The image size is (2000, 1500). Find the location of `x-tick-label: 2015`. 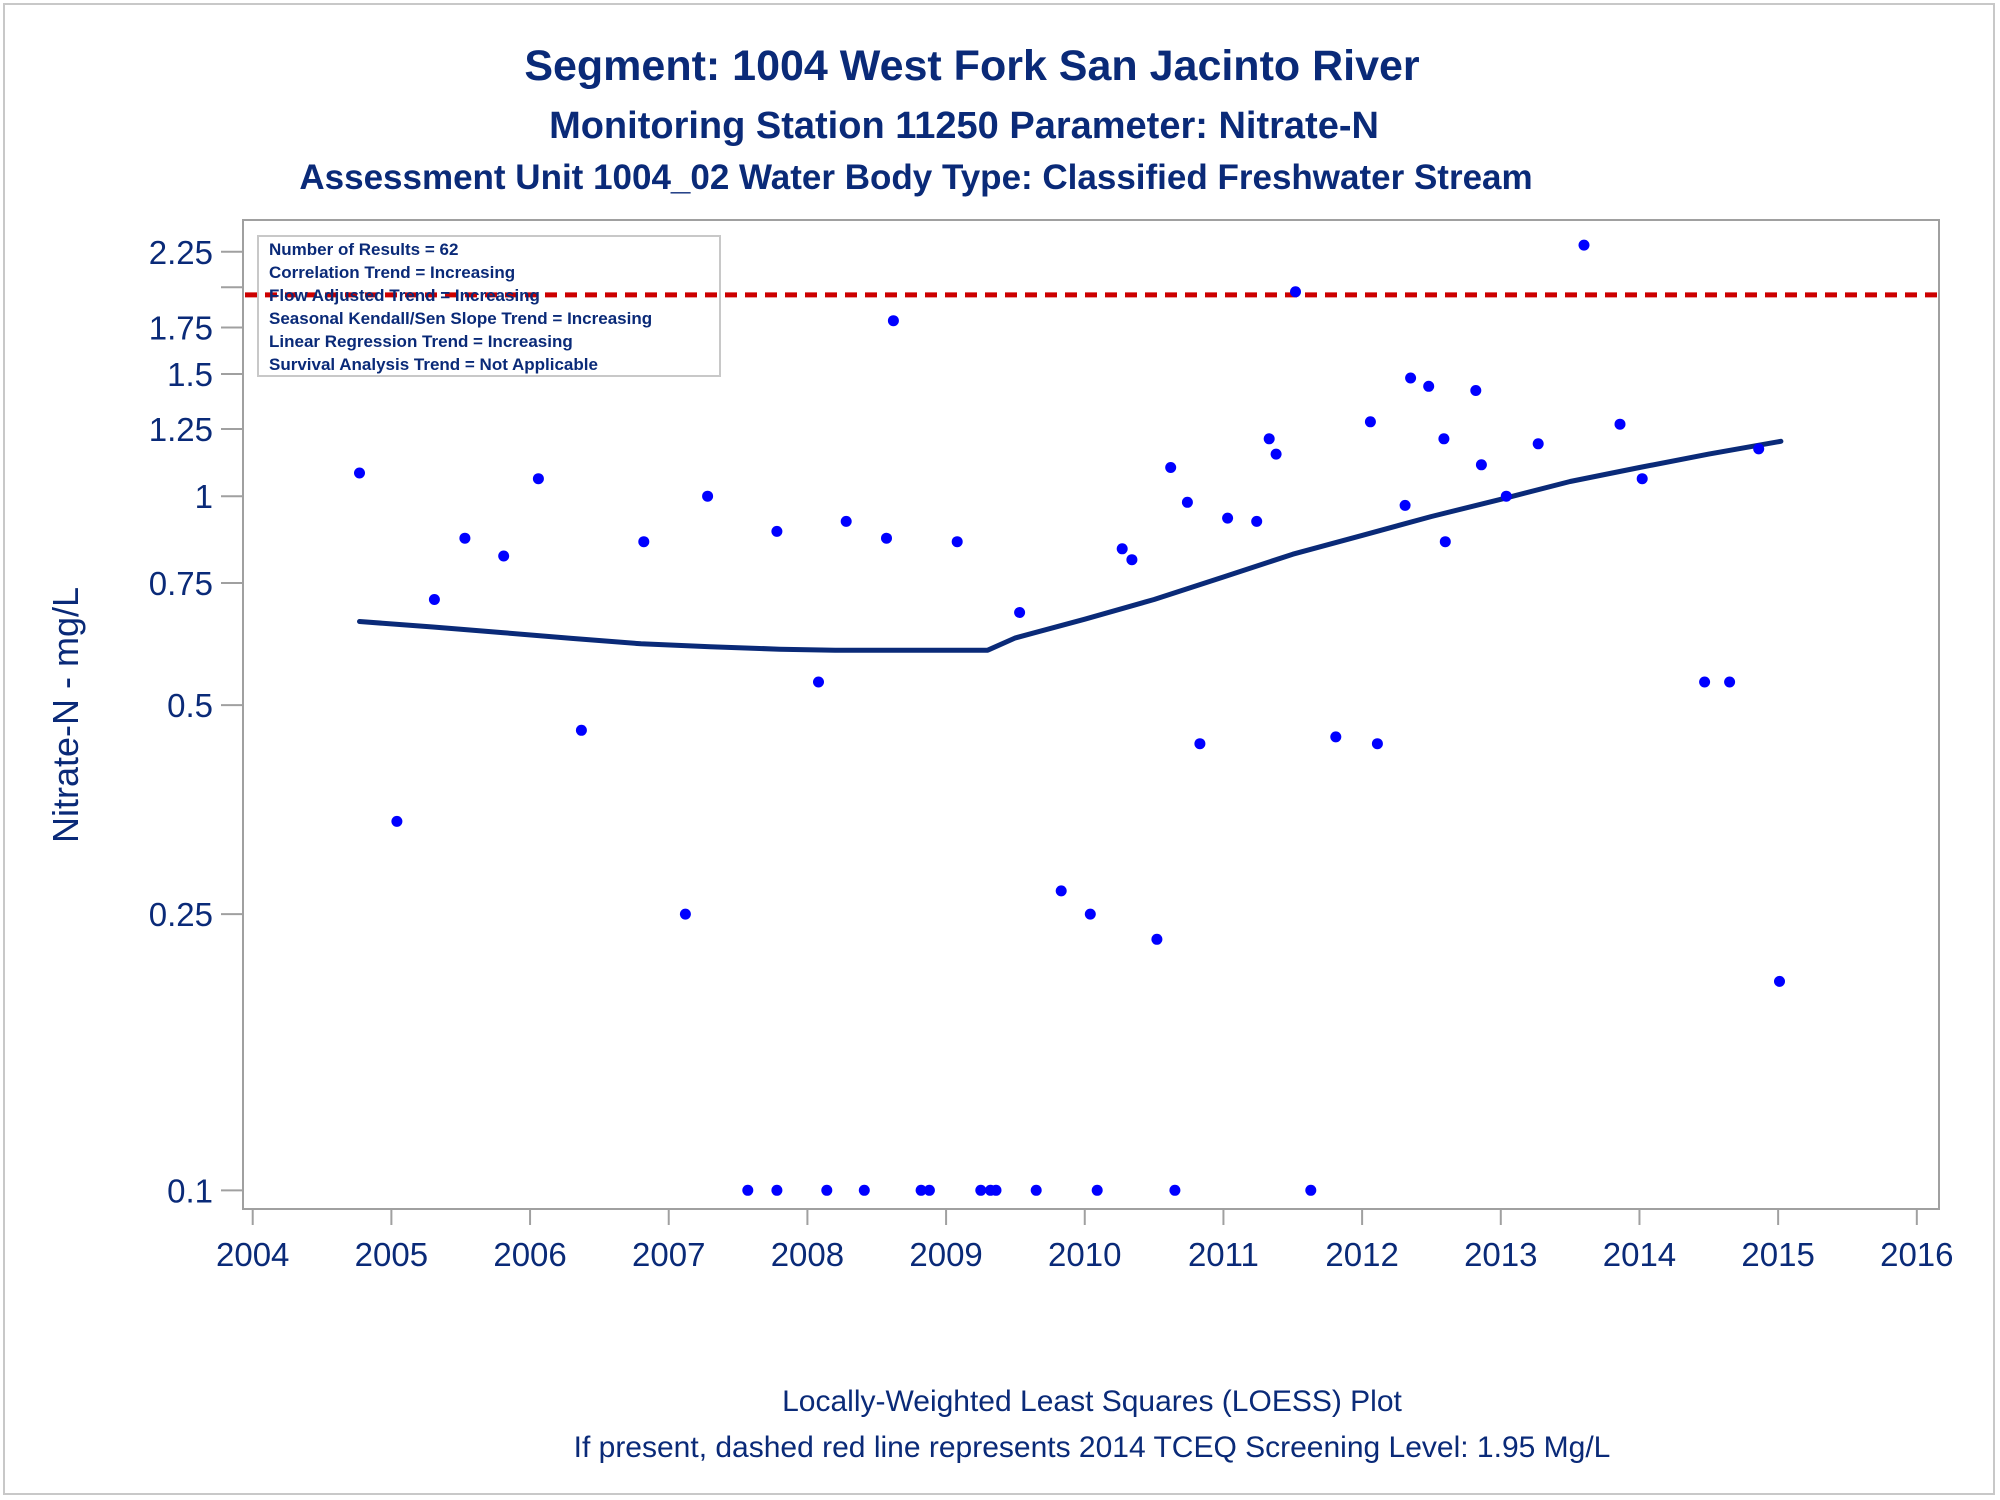

x-tick-label: 2015 is located at coordinates (1777, 1254).